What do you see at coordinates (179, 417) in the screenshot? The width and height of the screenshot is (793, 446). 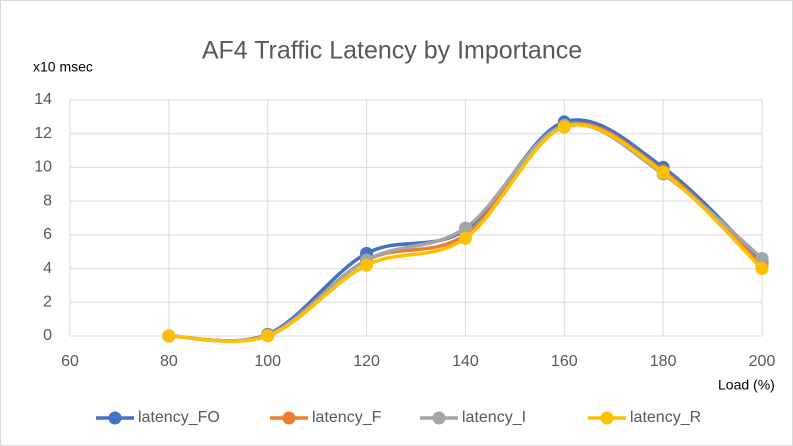 I see `legend-label: latency_FO` at bounding box center [179, 417].